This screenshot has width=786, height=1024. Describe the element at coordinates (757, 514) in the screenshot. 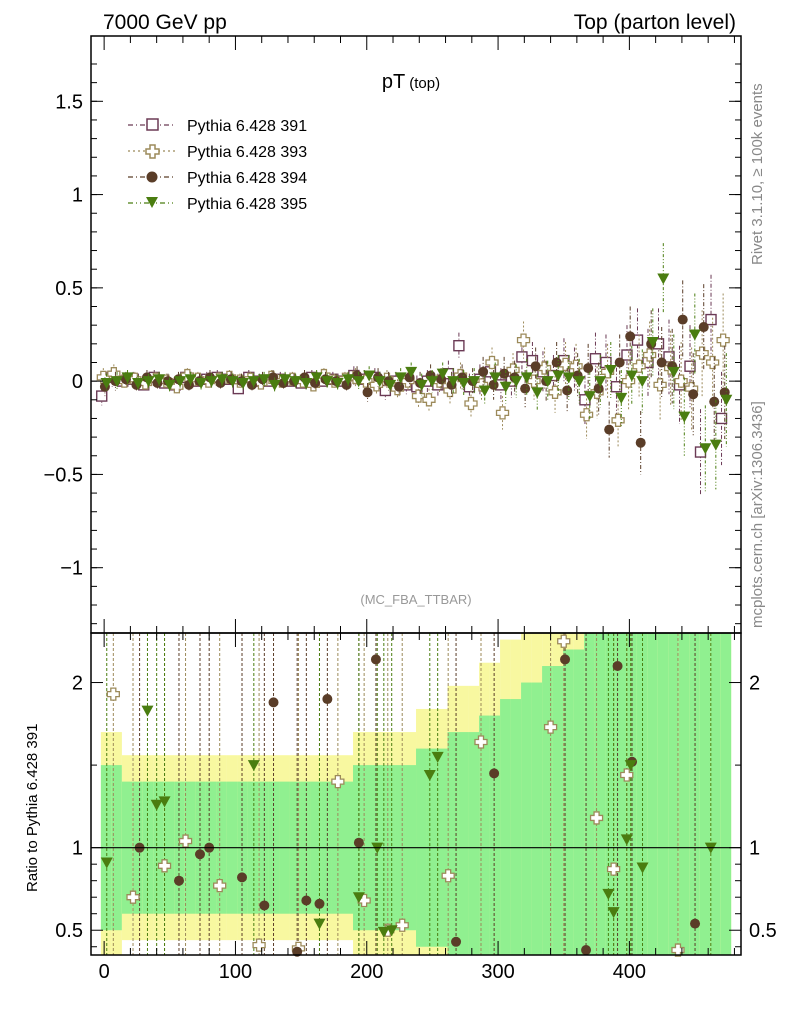

I see `mcplots-label: mcplots.cern.ch [arXiv:1306.3436]` at that location.